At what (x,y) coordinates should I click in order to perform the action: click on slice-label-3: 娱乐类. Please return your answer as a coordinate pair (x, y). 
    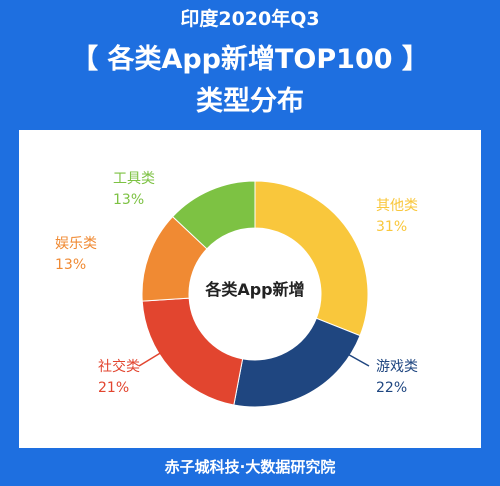
    Looking at the image, I should click on (76, 244).